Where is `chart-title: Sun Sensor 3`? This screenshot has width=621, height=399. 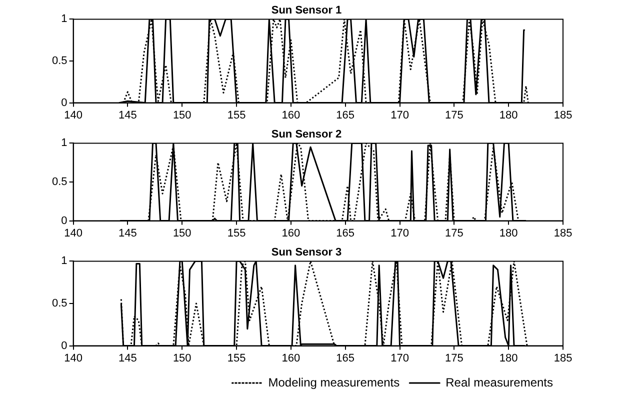
chart-title: Sun Sensor 3 is located at coordinates (306, 252).